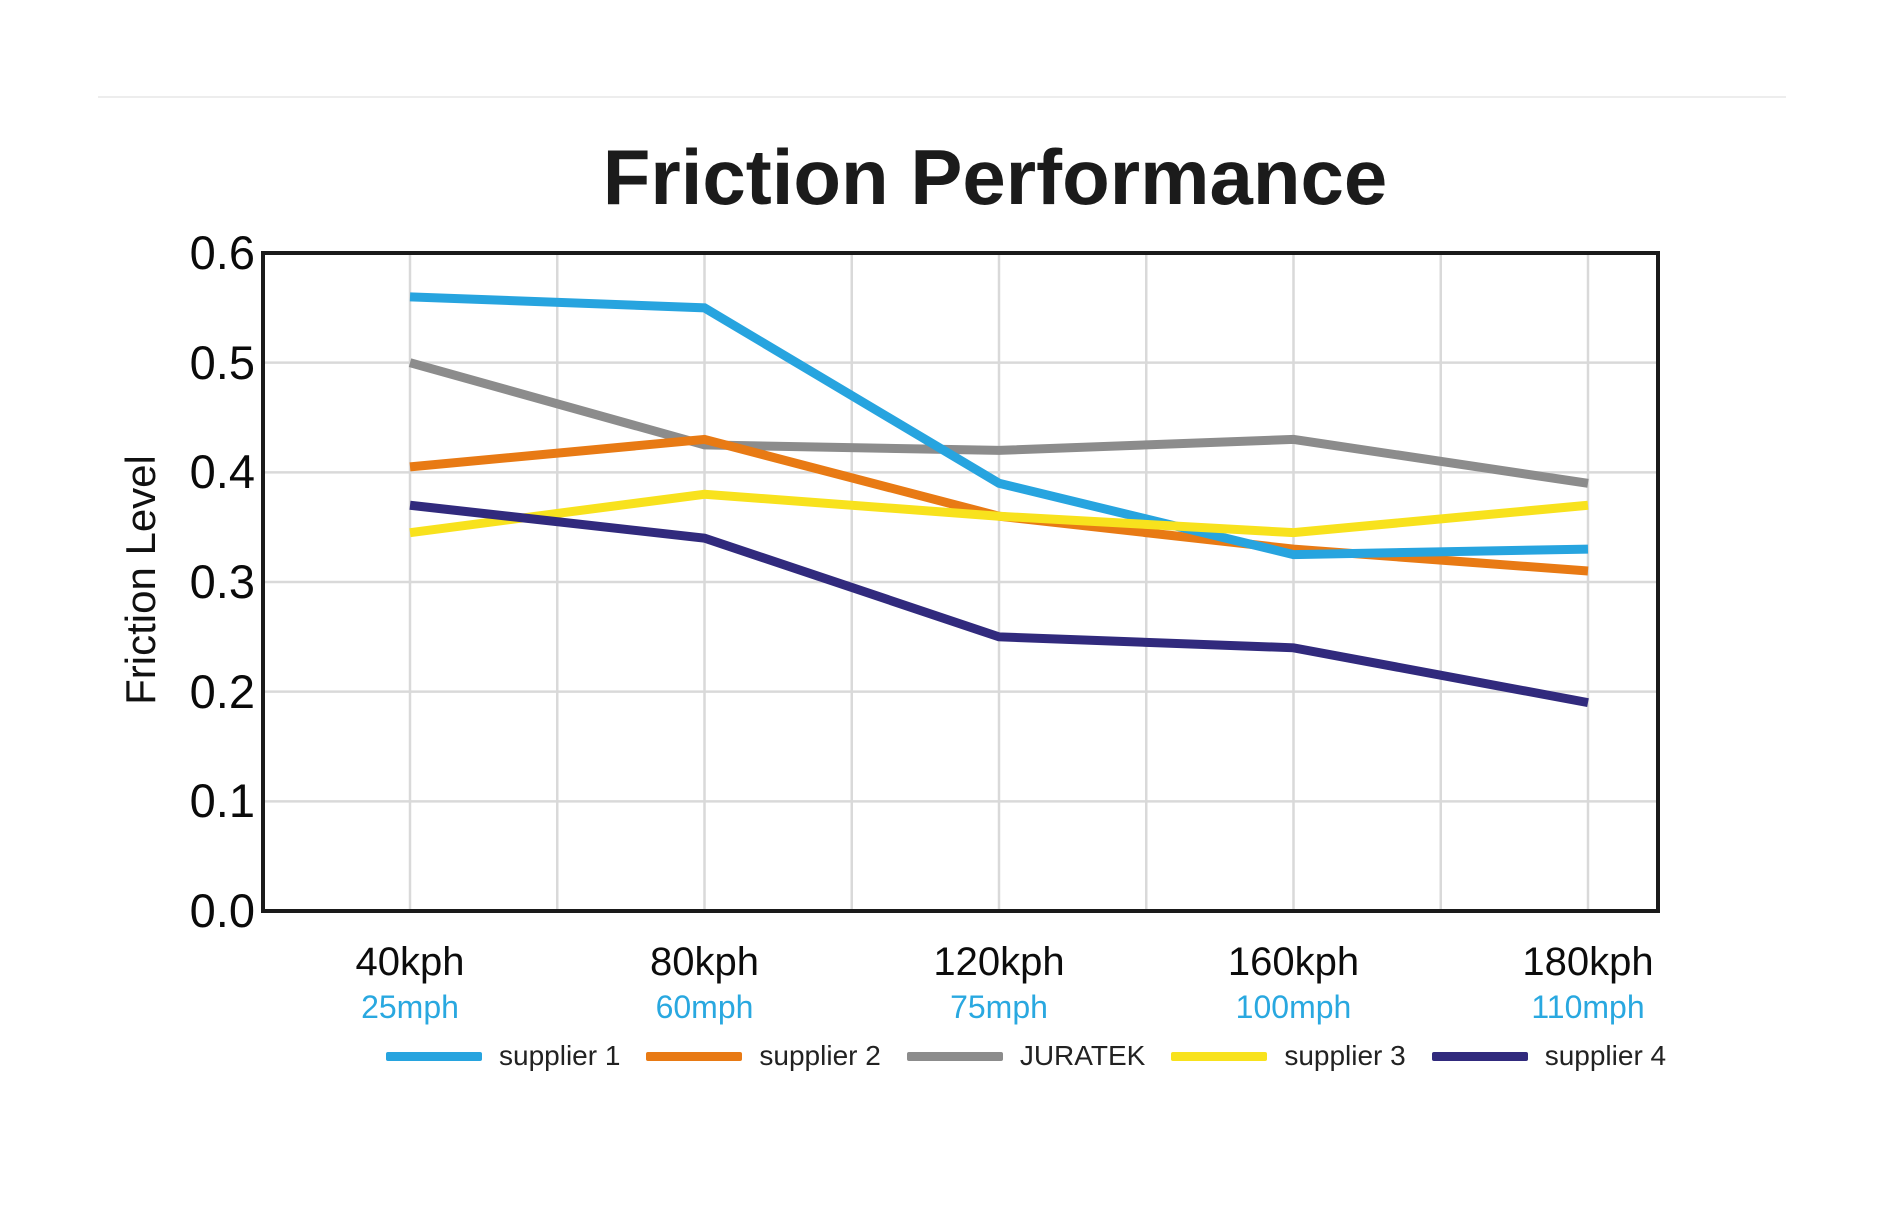 The height and width of the screenshot is (1224, 1883). Describe the element at coordinates (1605, 1055) in the screenshot. I see `legend-label: supplier 4` at that location.